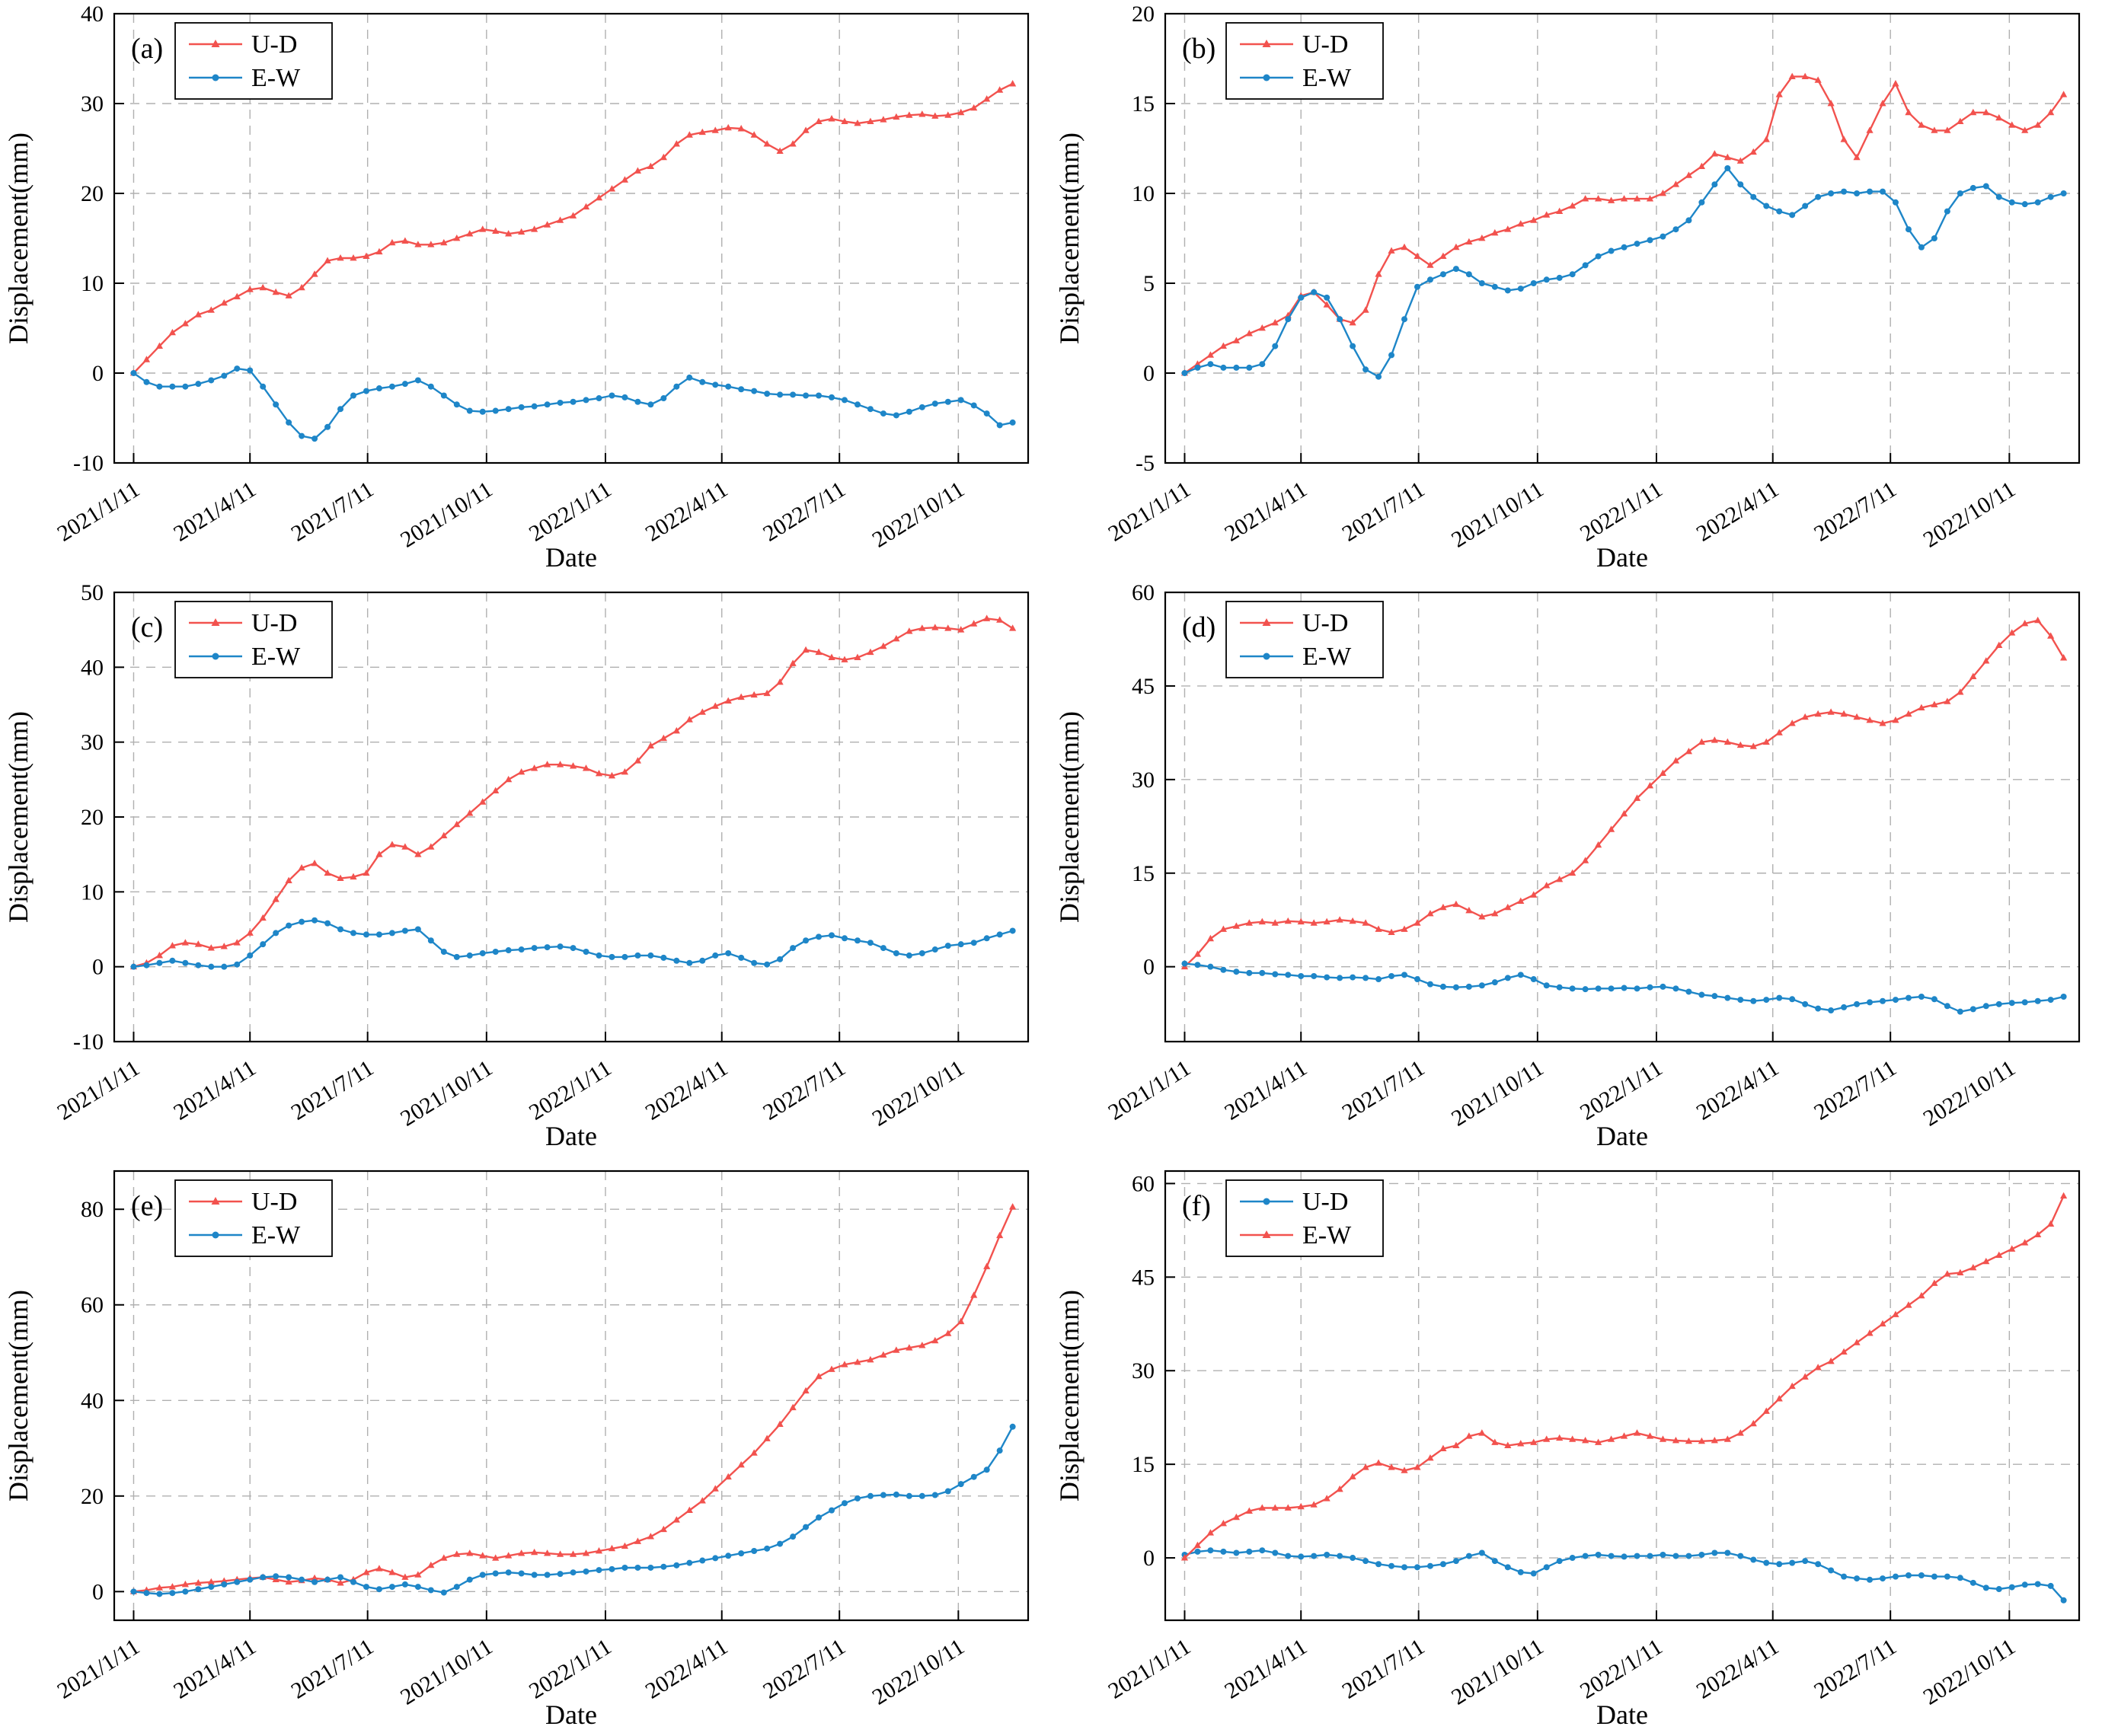 This screenshot has width=2102, height=1736. I want to click on svg-text: -5, so click(1145, 464).